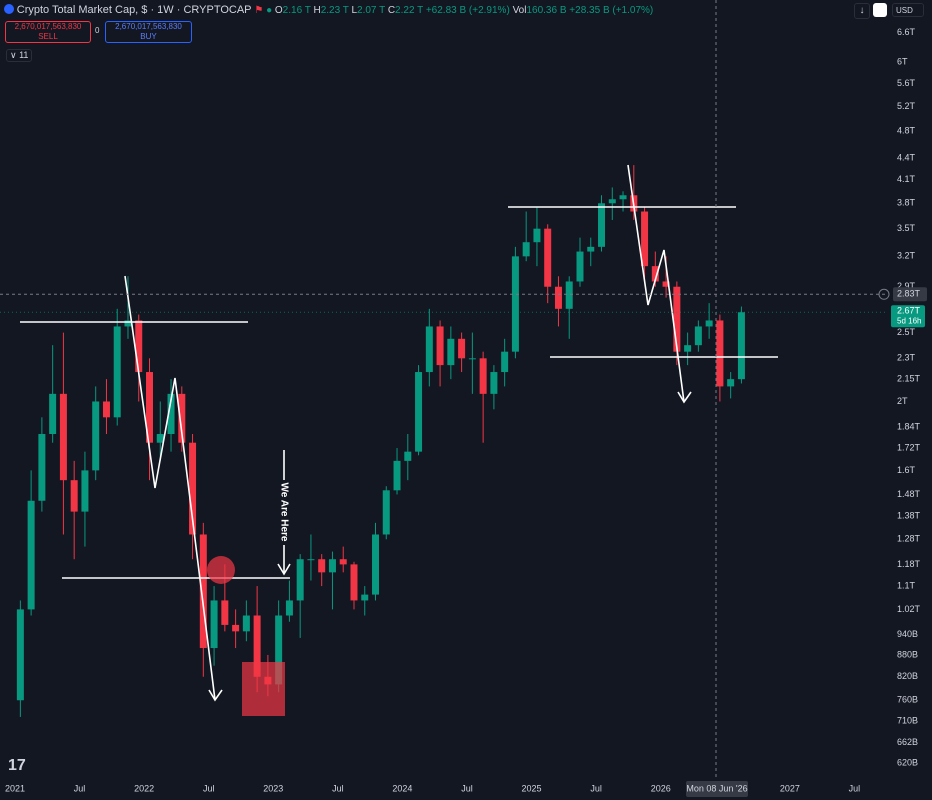  I want to click on y-tick-label: 620B, so click(907, 762).